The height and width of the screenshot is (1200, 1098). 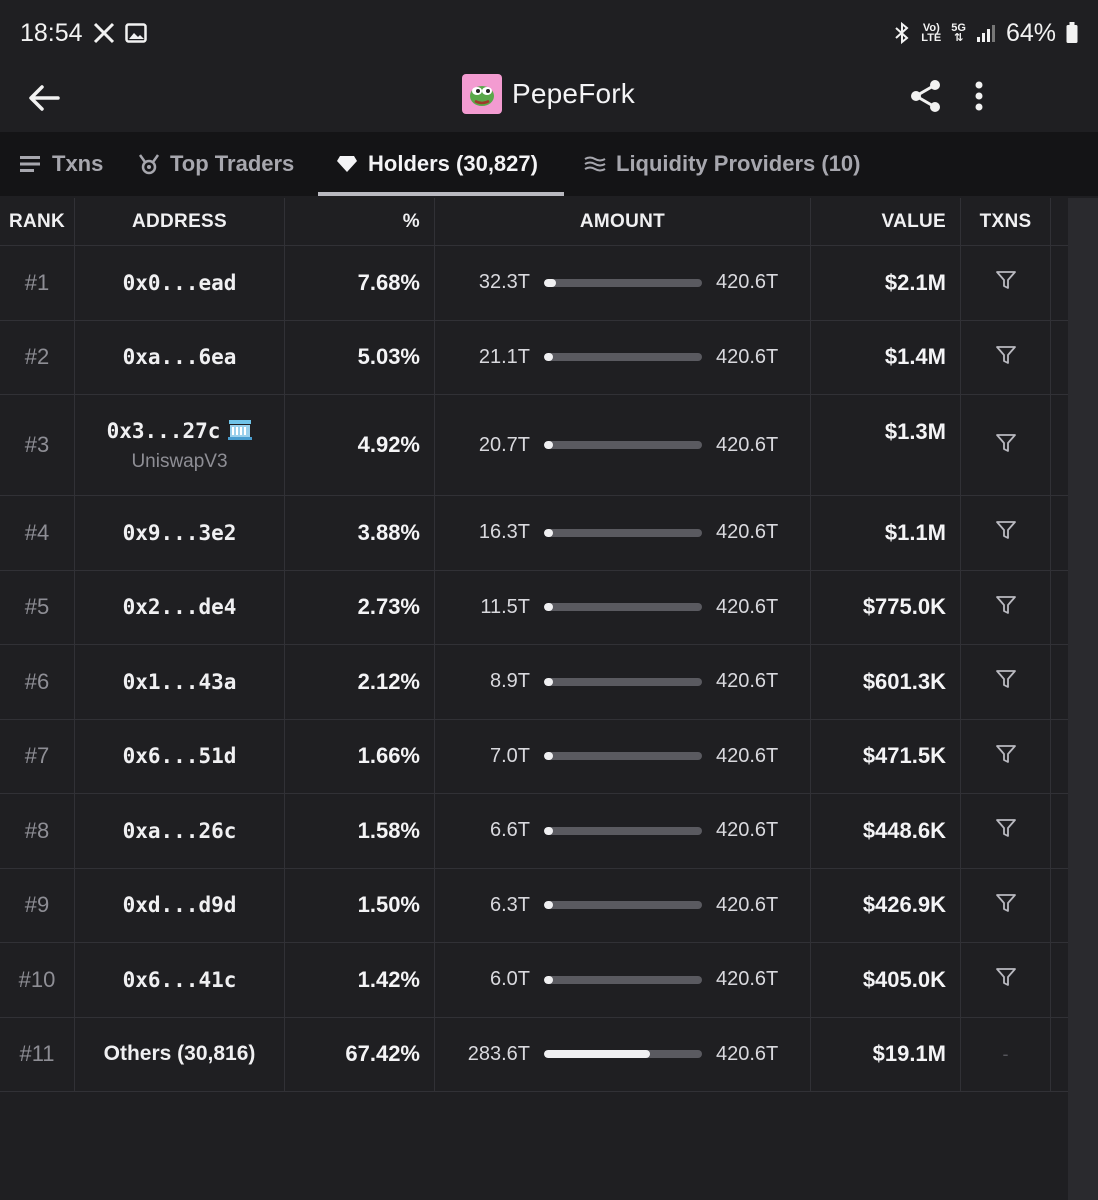 I want to click on address-cell: Others (30,816), so click(x=180, y=1054).